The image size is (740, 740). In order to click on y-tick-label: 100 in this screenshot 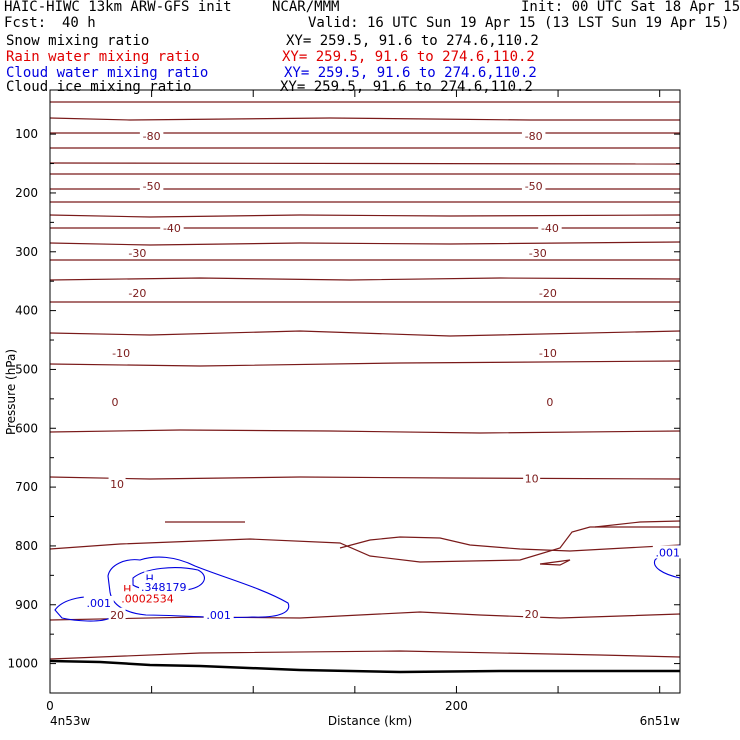, I will do `click(26, 134)`.